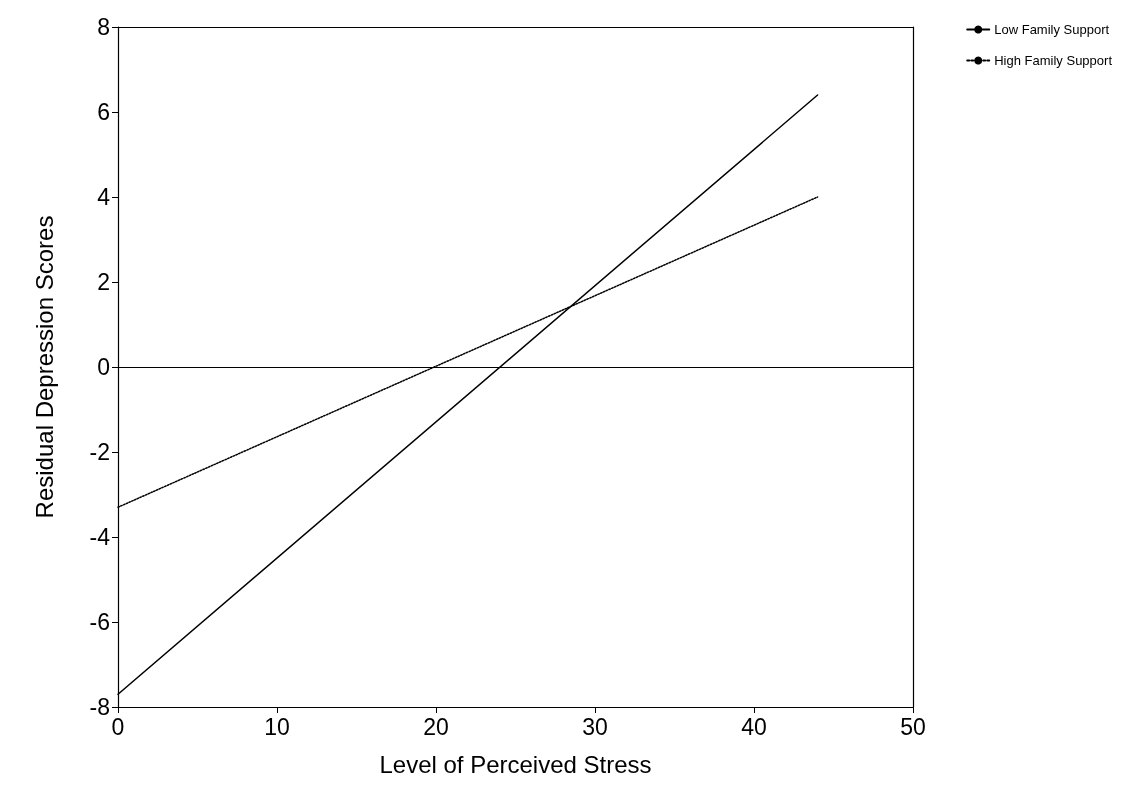 Image resolution: width=1129 pixels, height=789 pixels. What do you see at coordinates (100, 537) in the screenshot?
I see `y-tick-label: -4` at bounding box center [100, 537].